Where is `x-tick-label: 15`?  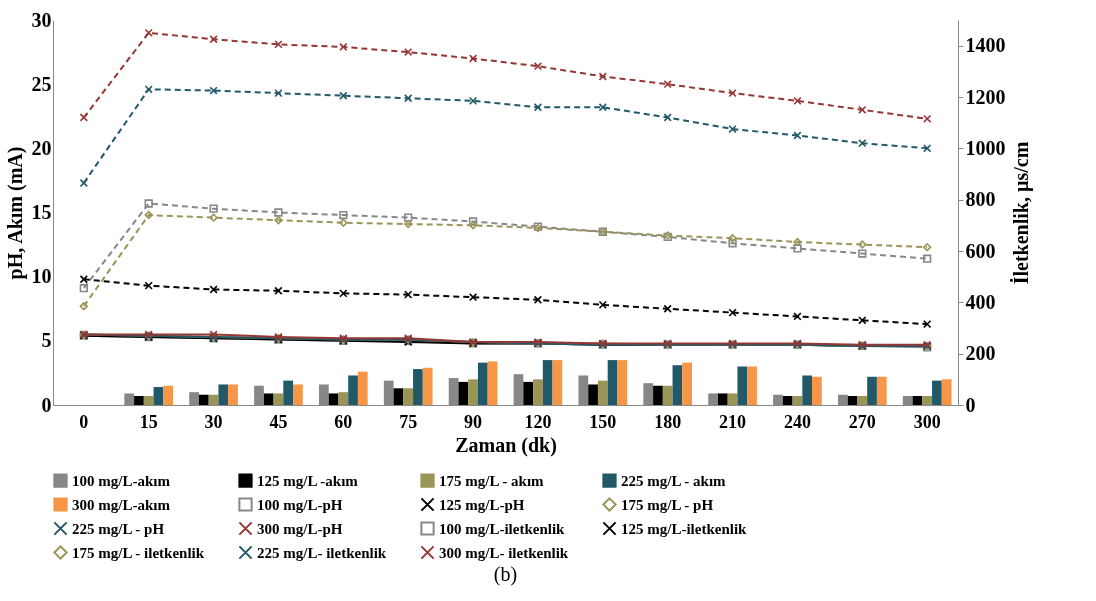
x-tick-label: 15 is located at coordinates (148, 421).